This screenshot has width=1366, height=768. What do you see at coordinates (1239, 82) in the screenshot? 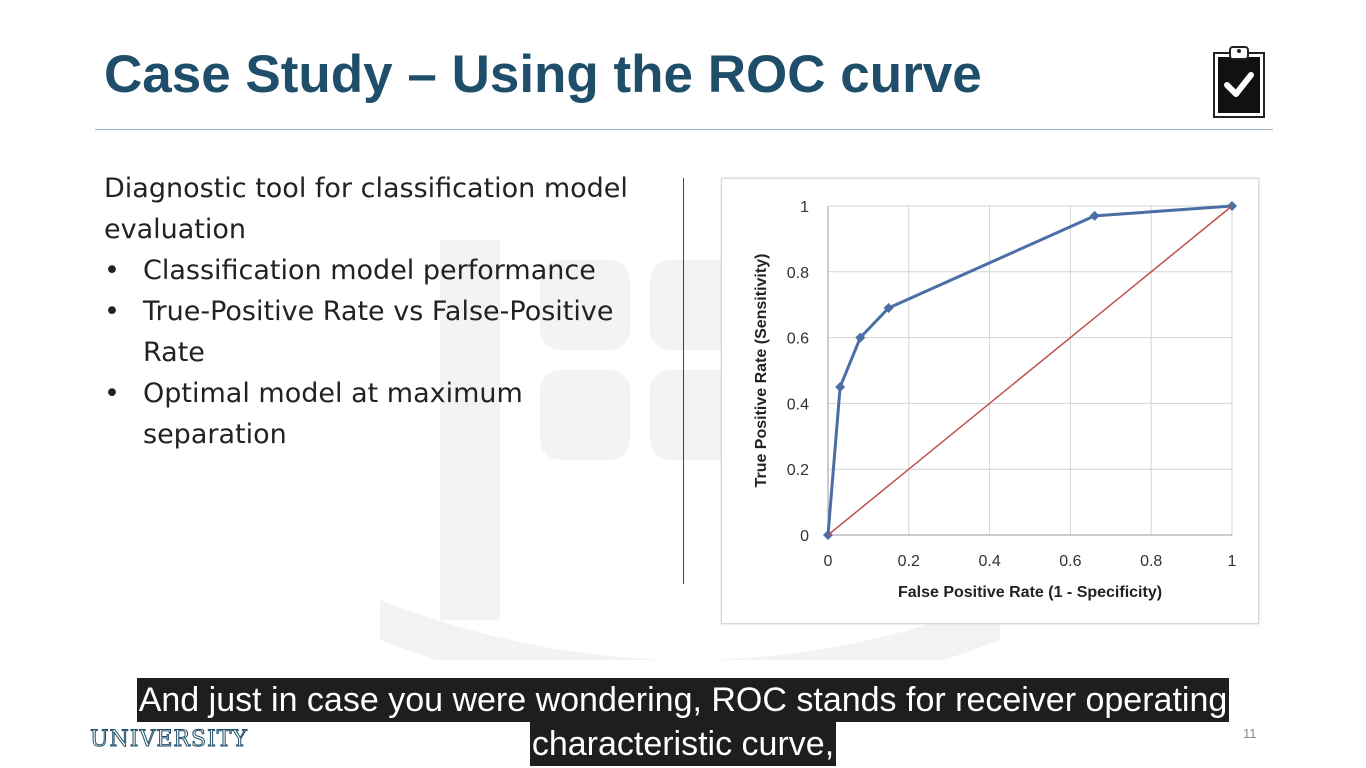
I see `clipboard-check-icon` at bounding box center [1239, 82].